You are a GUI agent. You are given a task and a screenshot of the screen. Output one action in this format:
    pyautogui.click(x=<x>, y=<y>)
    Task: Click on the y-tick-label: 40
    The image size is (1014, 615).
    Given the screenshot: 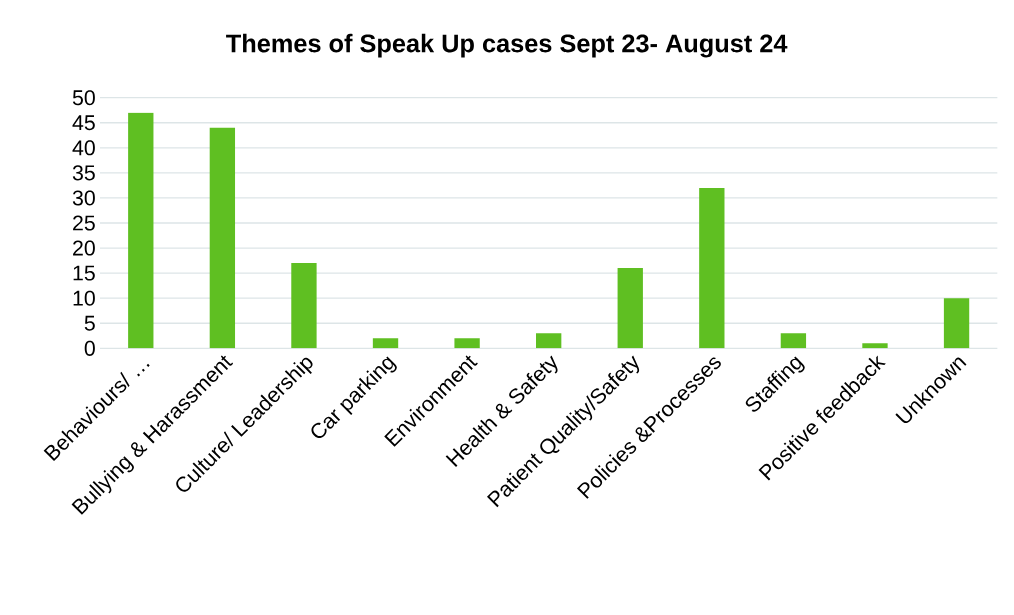 What is the action you would take?
    pyautogui.click(x=83, y=148)
    